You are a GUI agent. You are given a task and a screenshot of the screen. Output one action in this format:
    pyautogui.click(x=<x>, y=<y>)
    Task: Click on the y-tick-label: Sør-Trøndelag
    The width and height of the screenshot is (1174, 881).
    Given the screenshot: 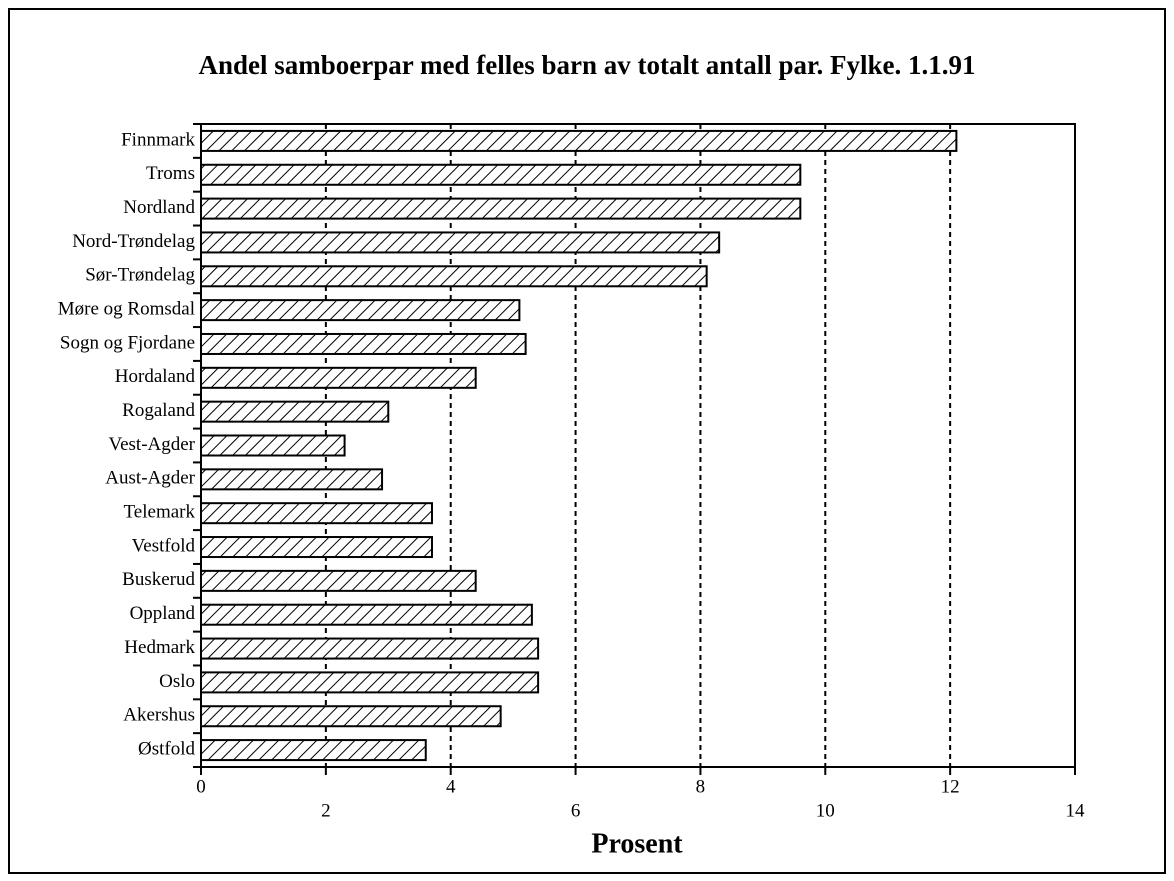 What is the action you would take?
    pyautogui.click(x=140, y=275)
    